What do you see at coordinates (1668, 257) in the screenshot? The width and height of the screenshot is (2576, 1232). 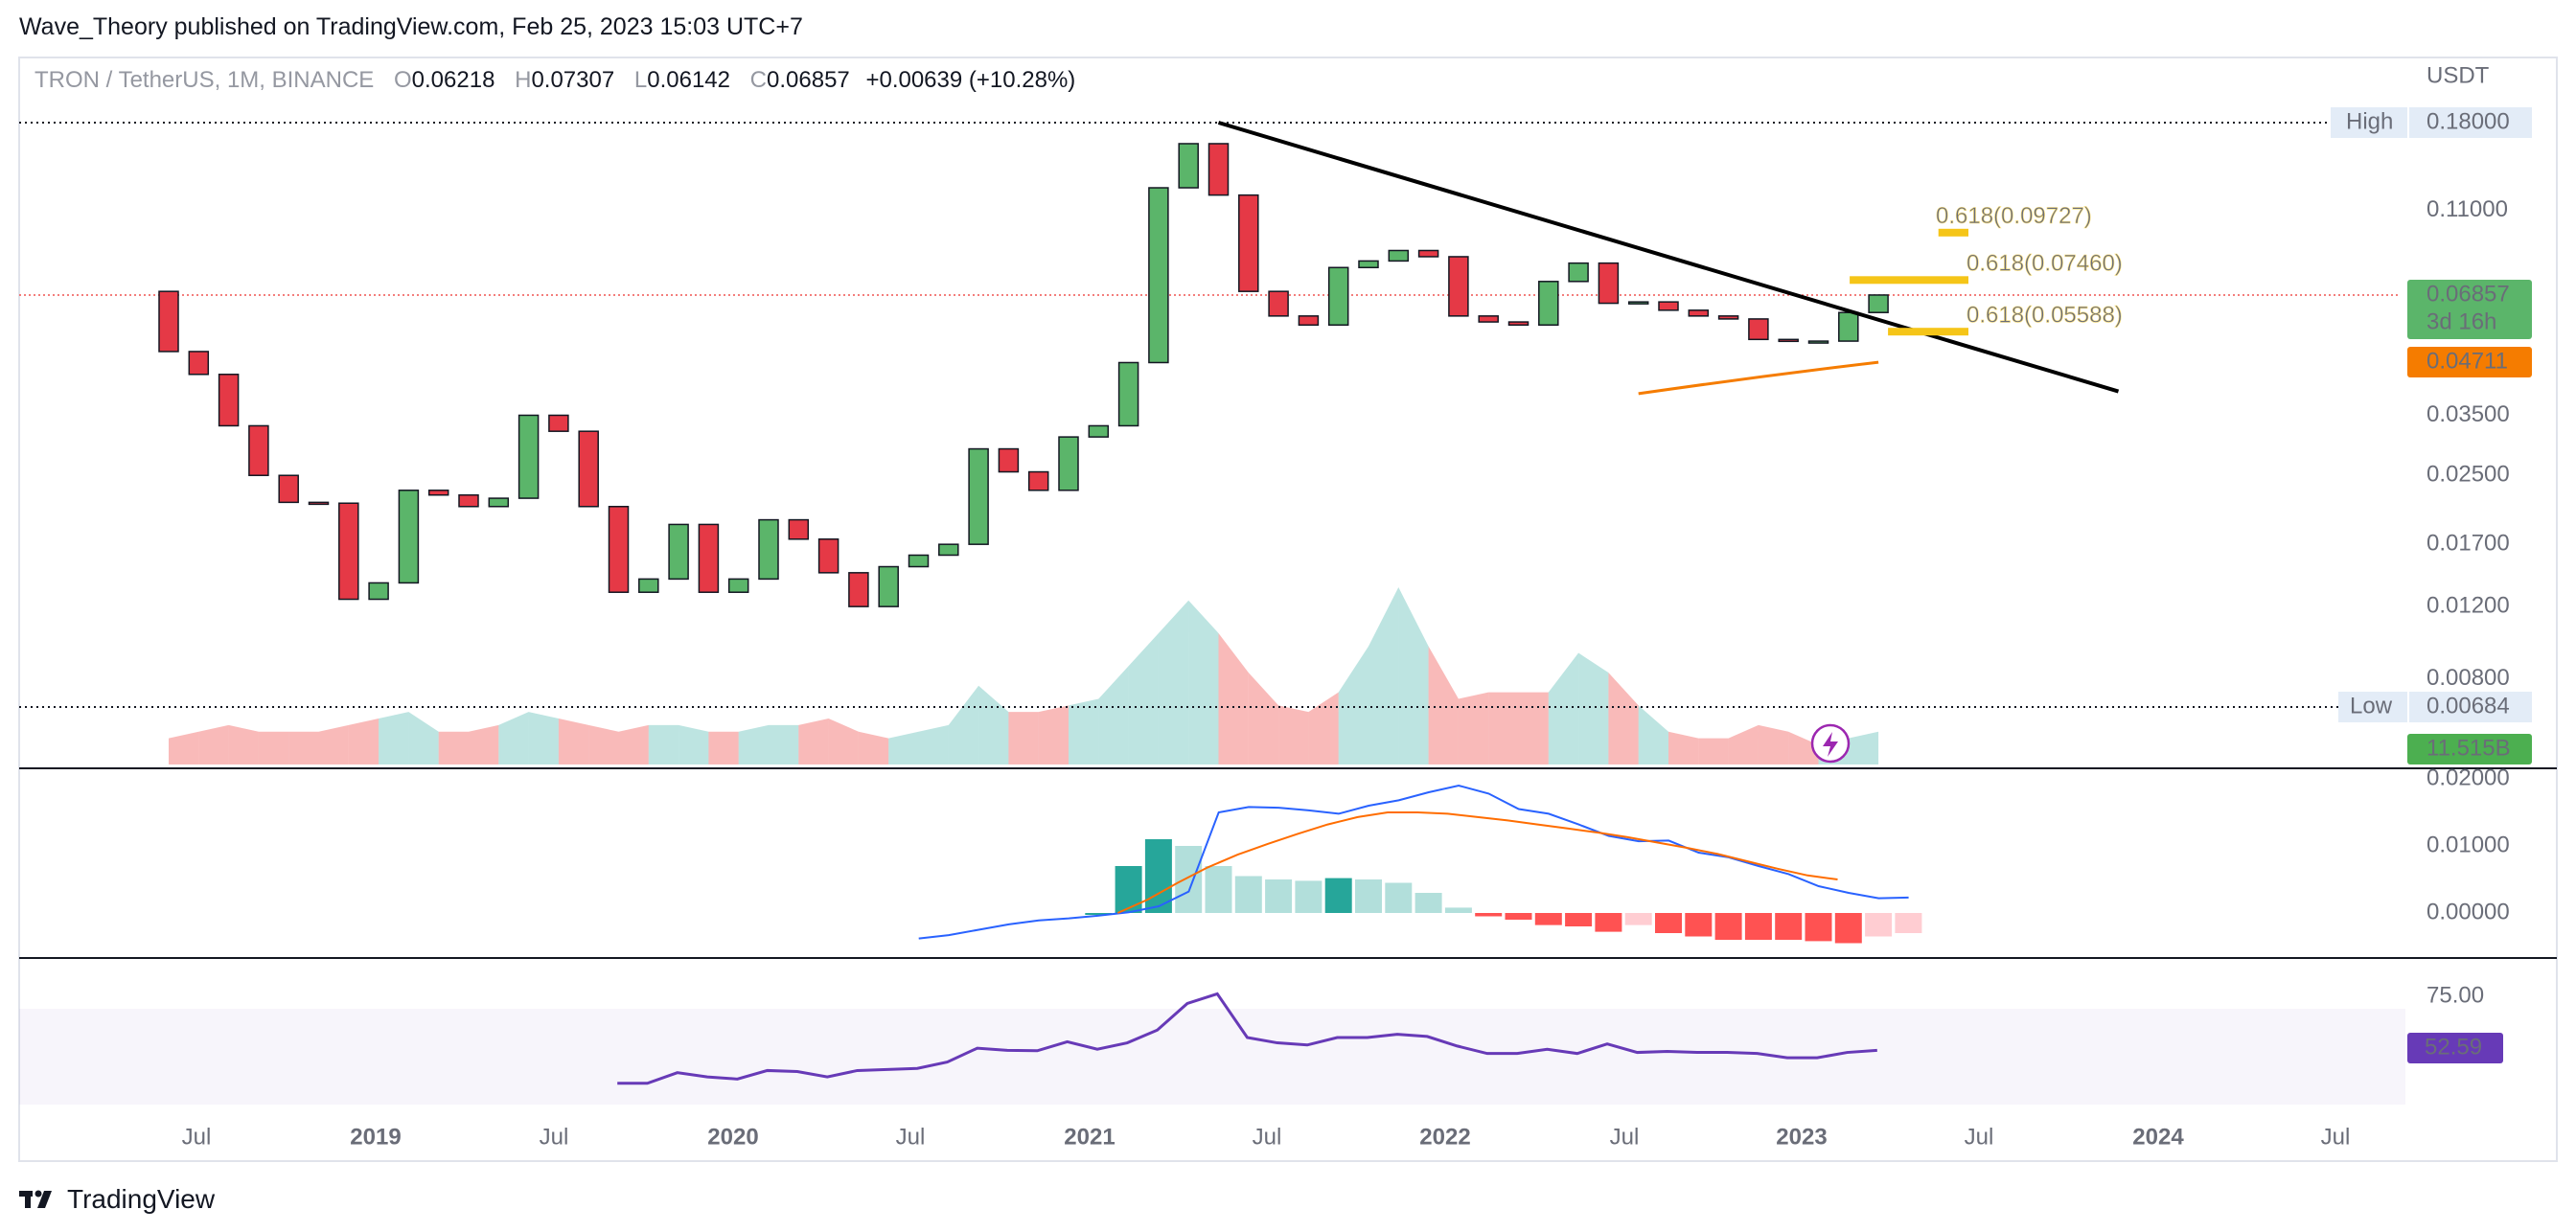 I see `resistance-trendline` at bounding box center [1668, 257].